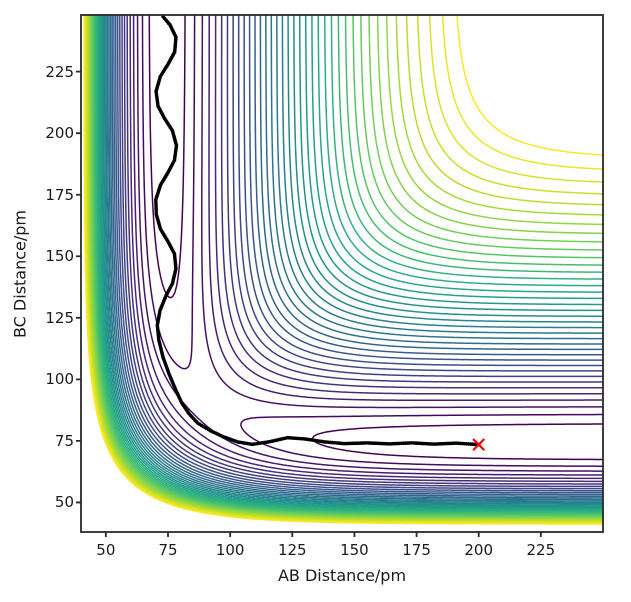 The image size is (631, 602). What do you see at coordinates (59, 71) in the screenshot?
I see `y-tick-label: 225` at bounding box center [59, 71].